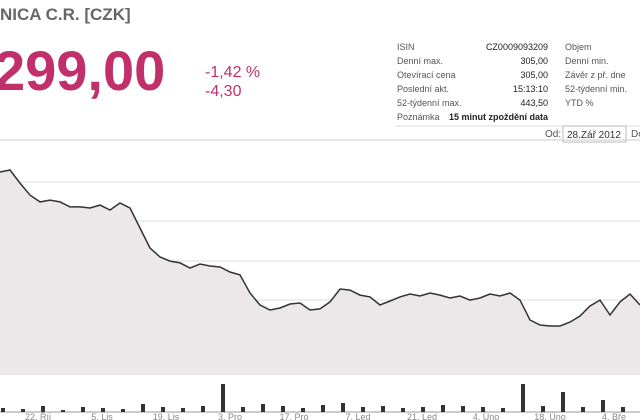 The image size is (640, 420). I want to click on to-label: Do, so click(635, 134).